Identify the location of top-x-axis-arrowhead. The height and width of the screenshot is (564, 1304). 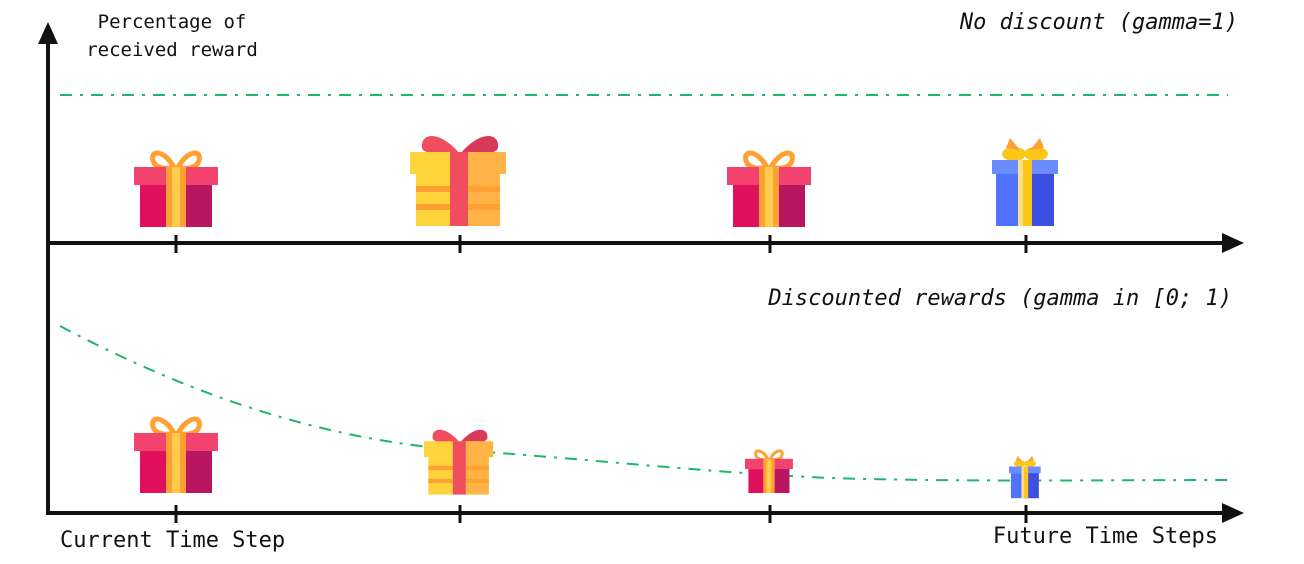
(1233, 243).